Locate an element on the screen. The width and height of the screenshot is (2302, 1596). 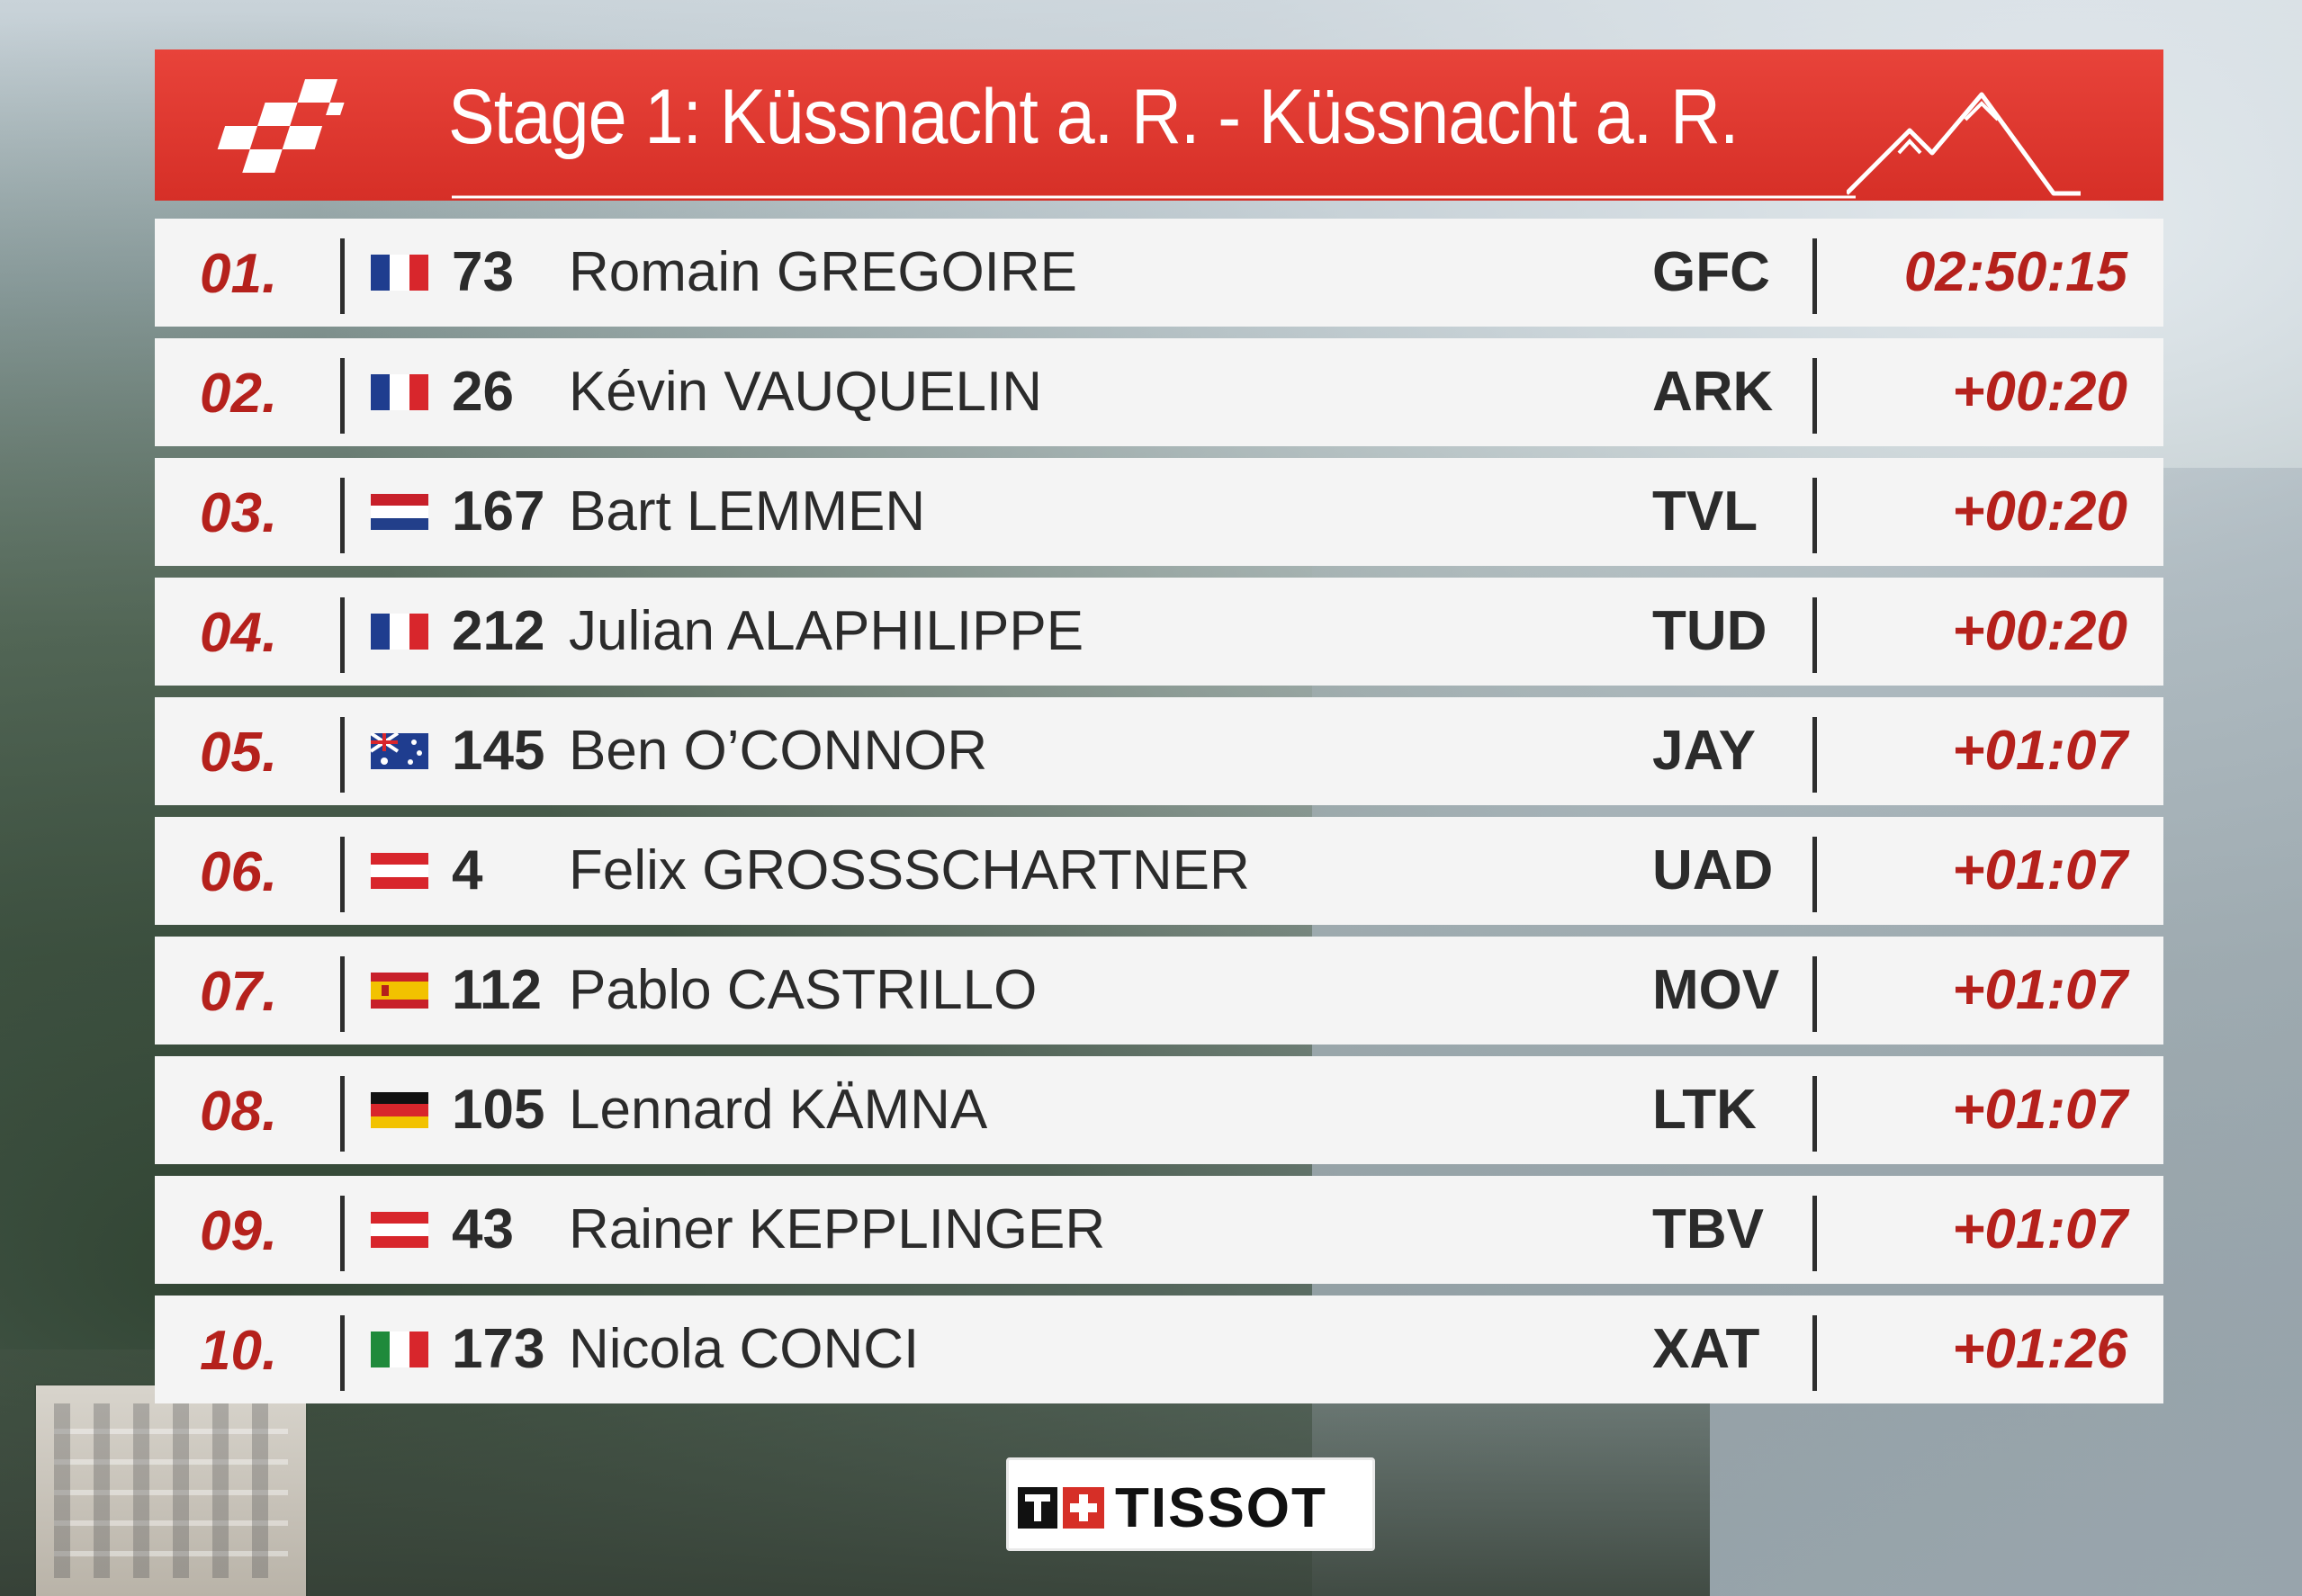
result-row: 07. 112 Pablo CASTRILLO MOV +01:07 is located at coordinates (1159, 991).